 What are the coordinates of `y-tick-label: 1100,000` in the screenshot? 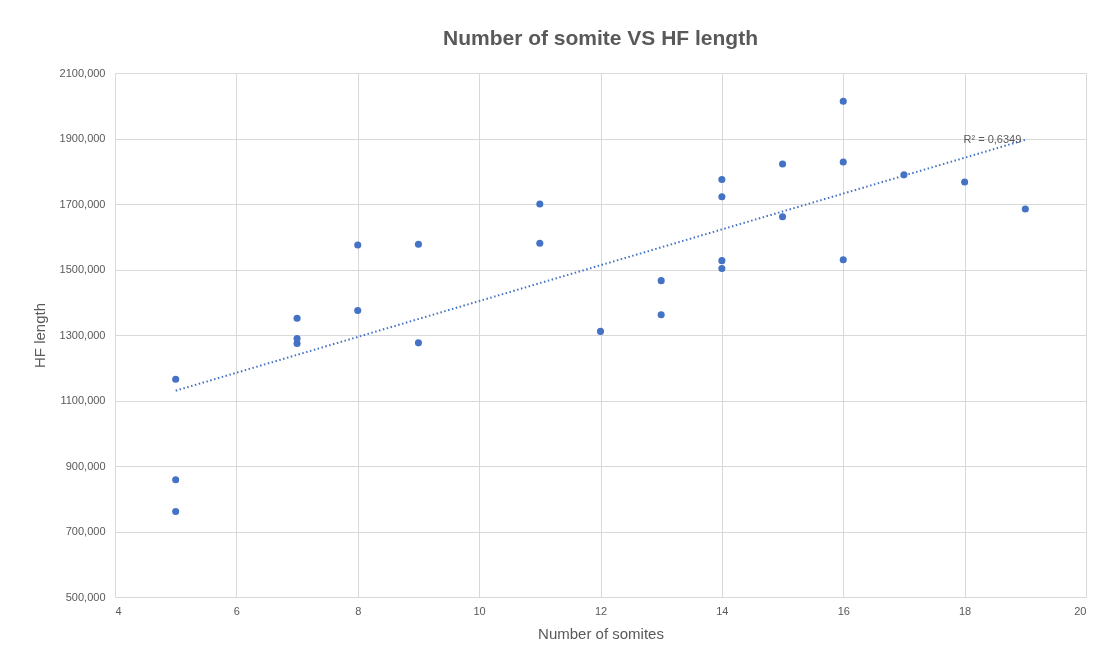 It's located at (83, 400).